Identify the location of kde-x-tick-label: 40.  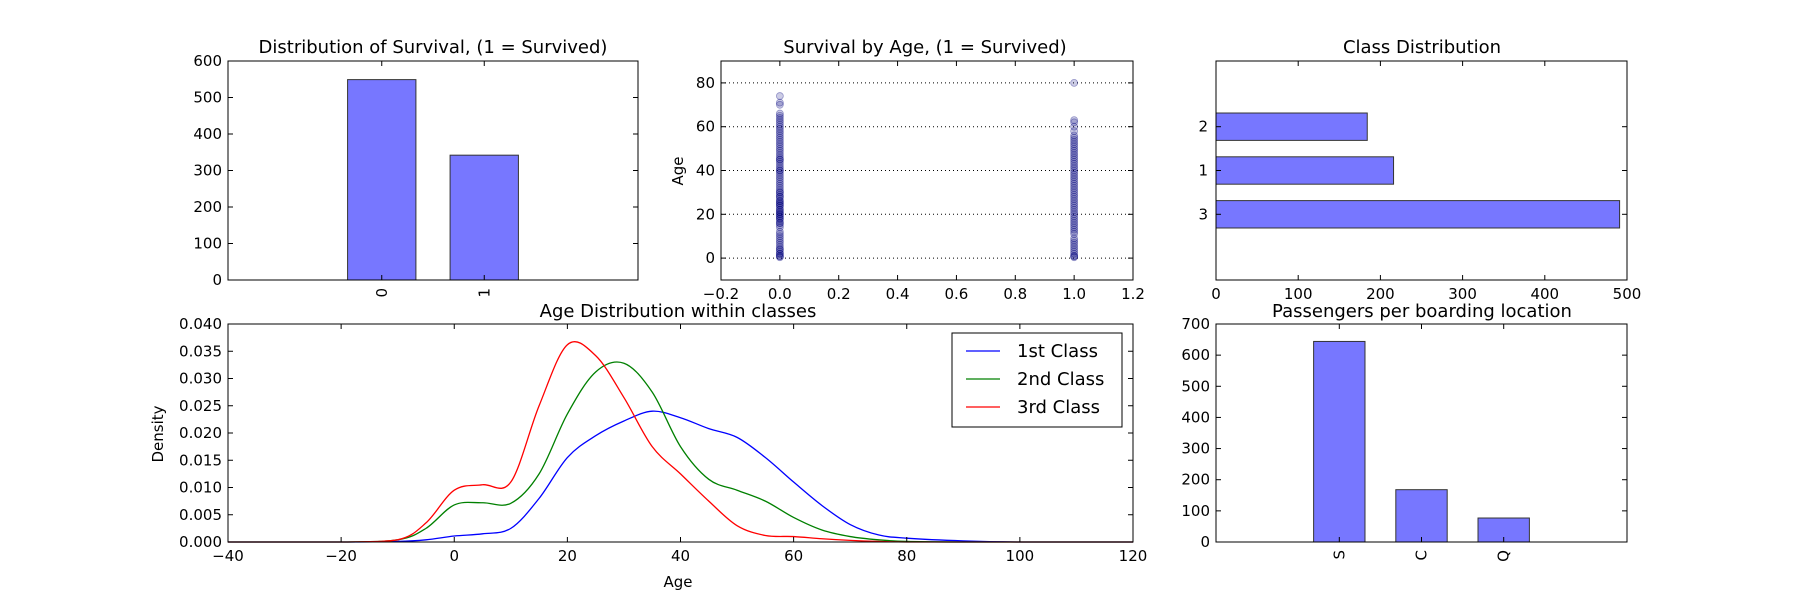
(680, 556).